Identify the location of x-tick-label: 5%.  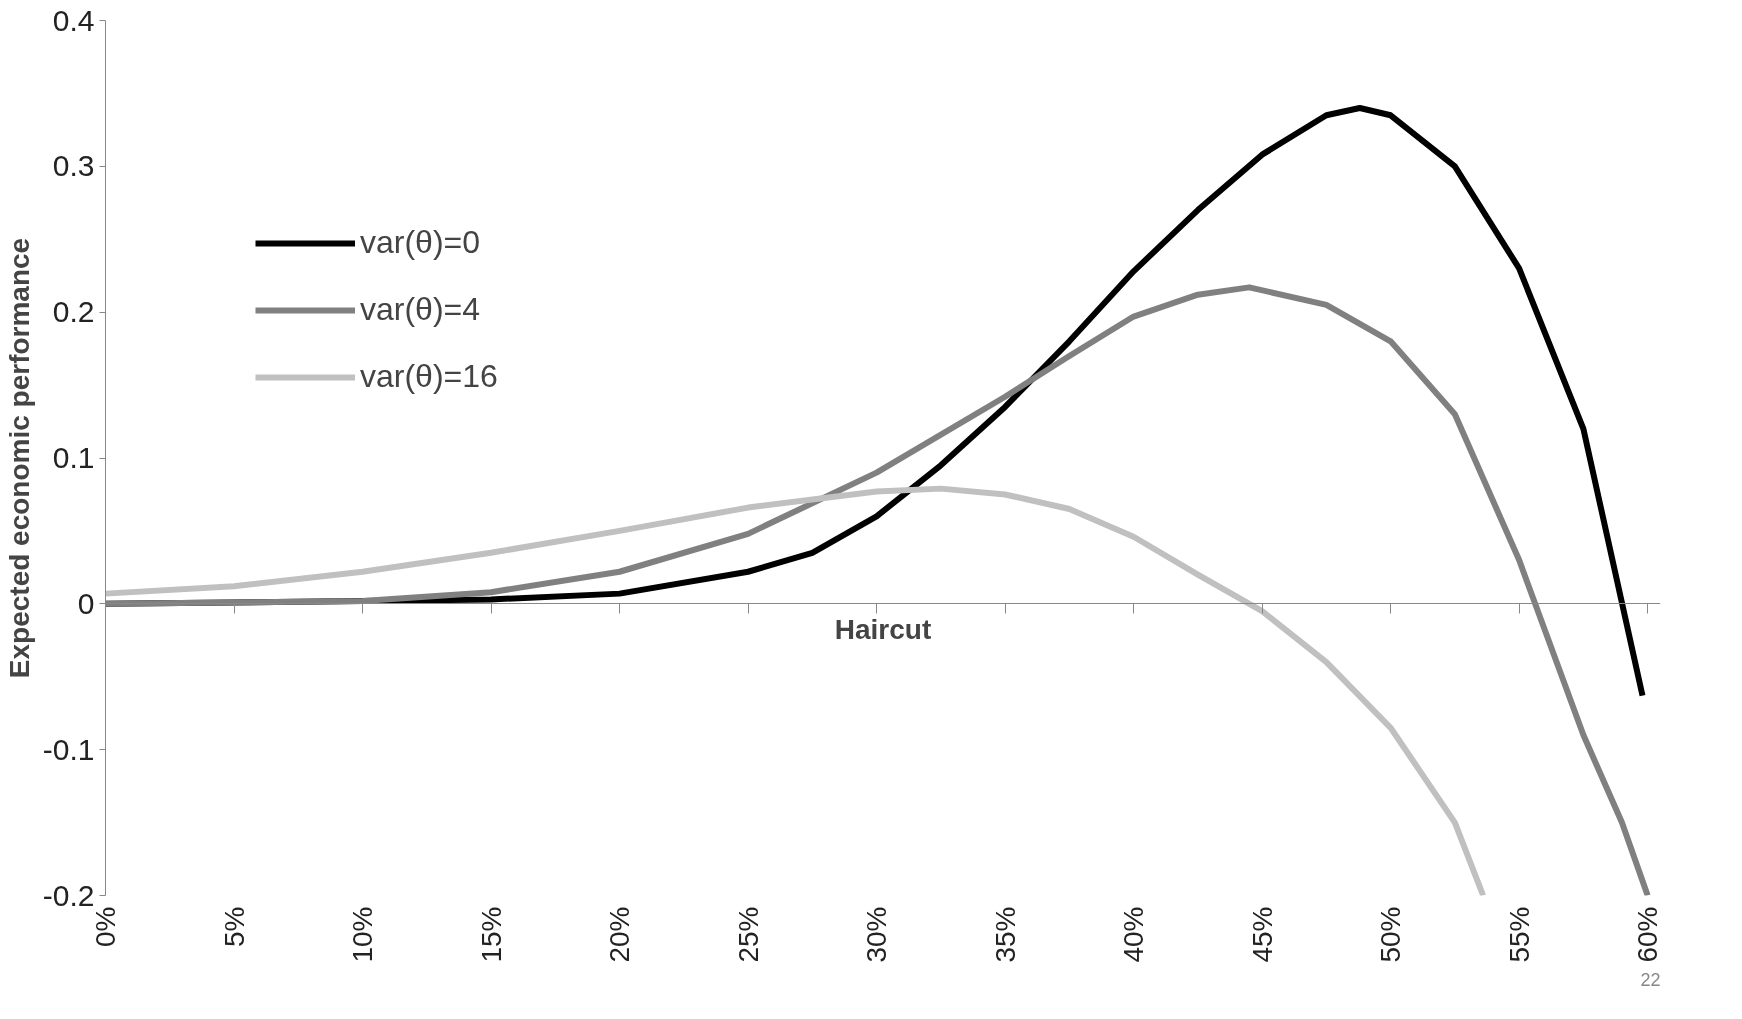
(234, 926).